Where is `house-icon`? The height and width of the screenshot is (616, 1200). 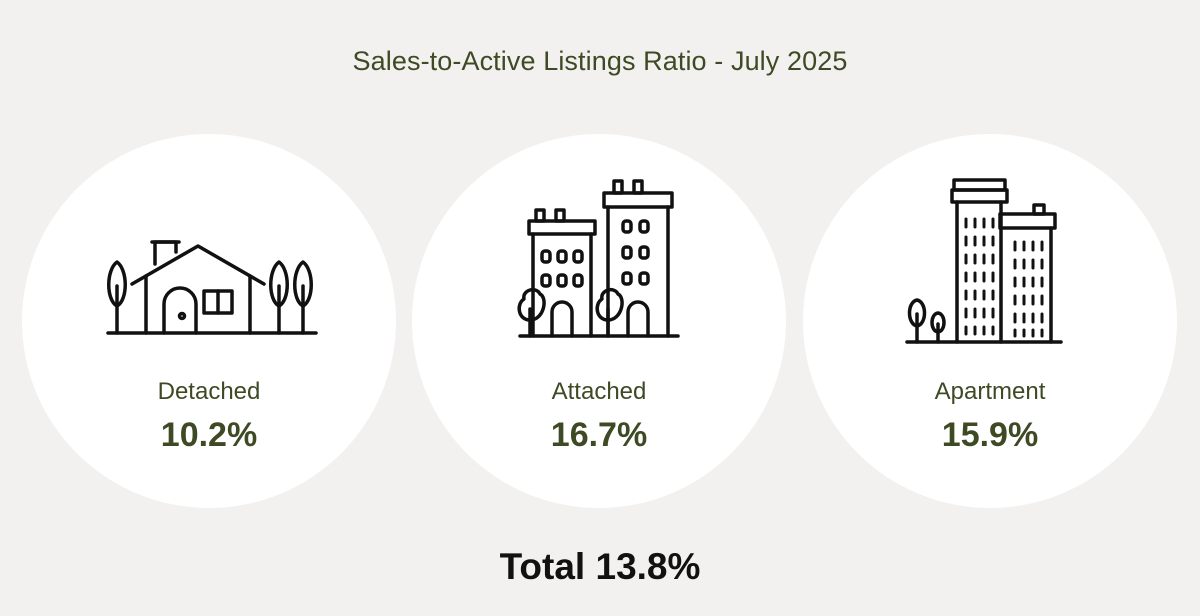
house-icon is located at coordinates (212, 287).